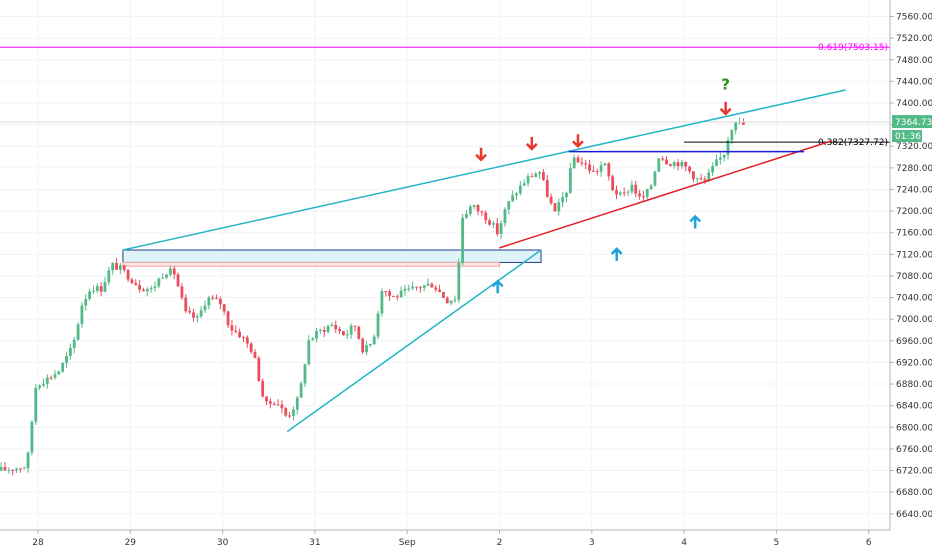 This screenshot has width=932, height=550. What do you see at coordinates (695, 221) in the screenshot?
I see `up-arrow-icon` at bounding box center [695, 221].